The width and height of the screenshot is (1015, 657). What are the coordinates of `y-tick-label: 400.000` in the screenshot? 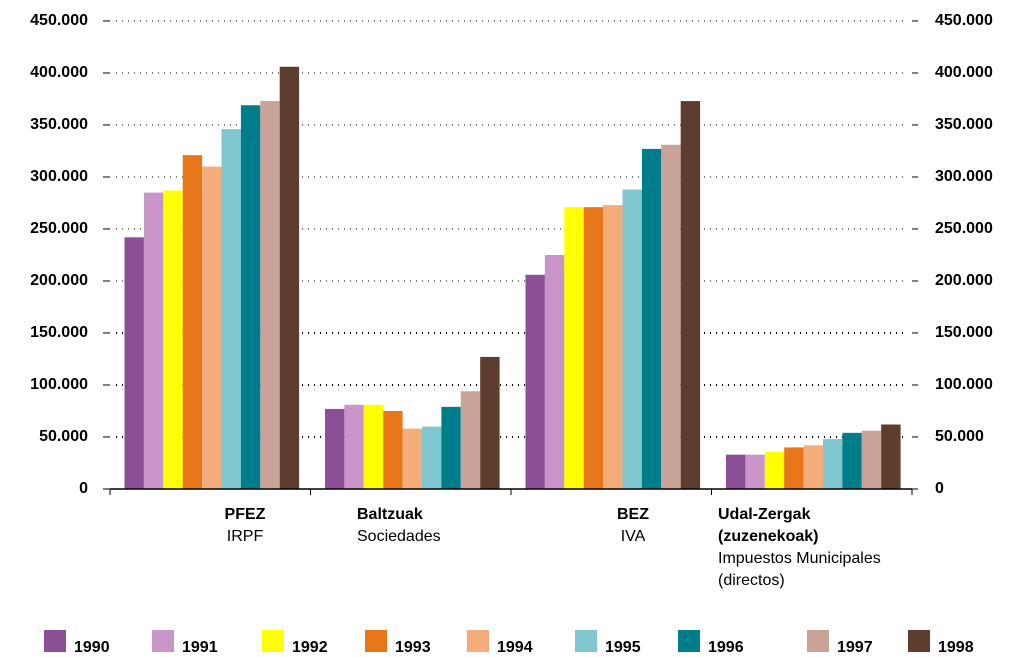 It's located at (59, 72).